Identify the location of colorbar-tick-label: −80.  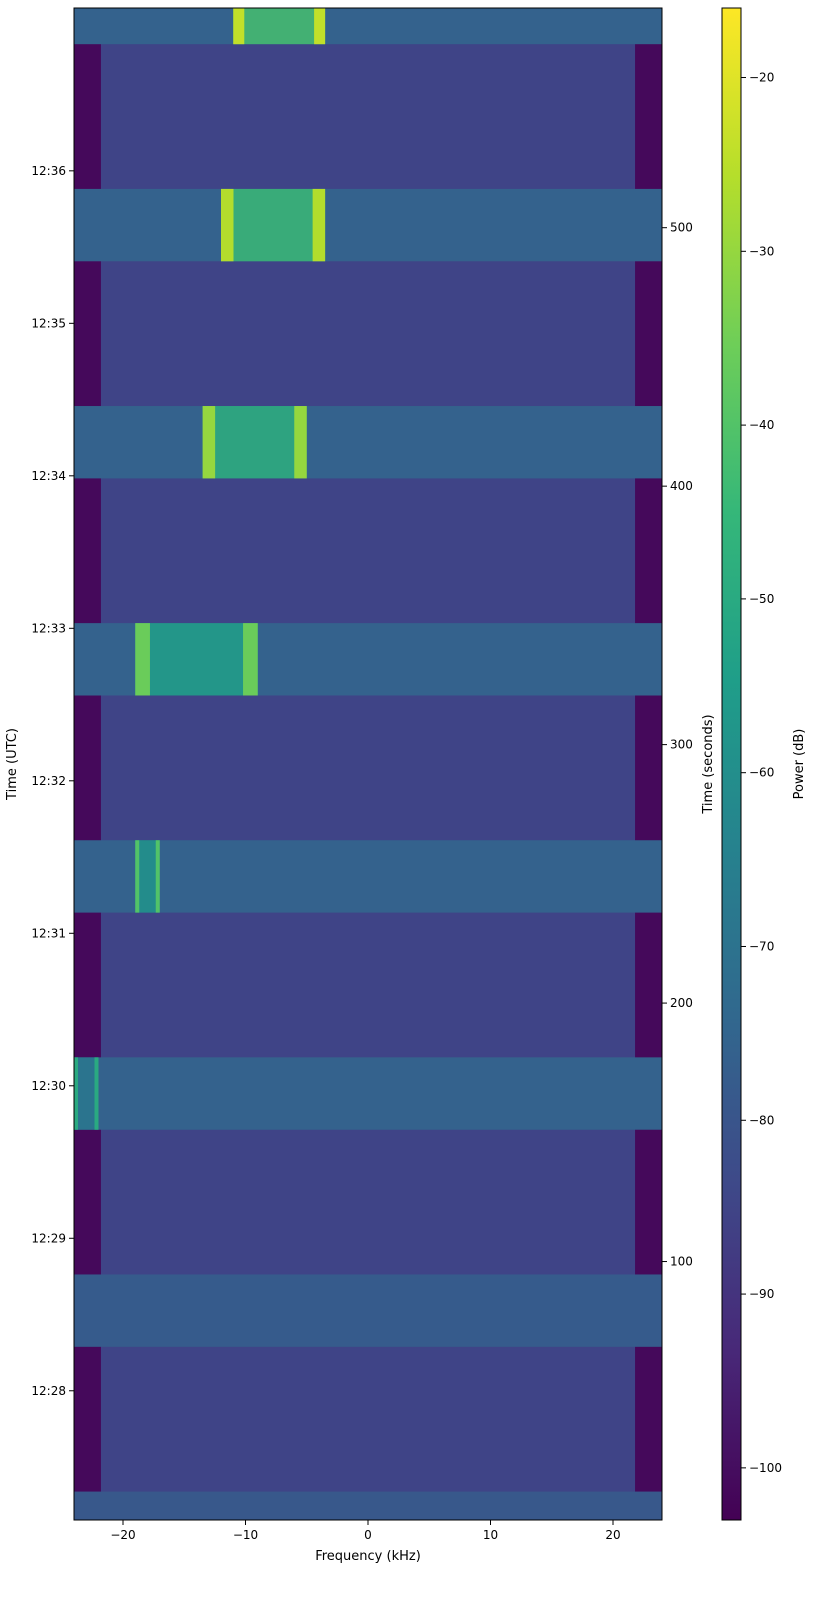
(761, 1120).